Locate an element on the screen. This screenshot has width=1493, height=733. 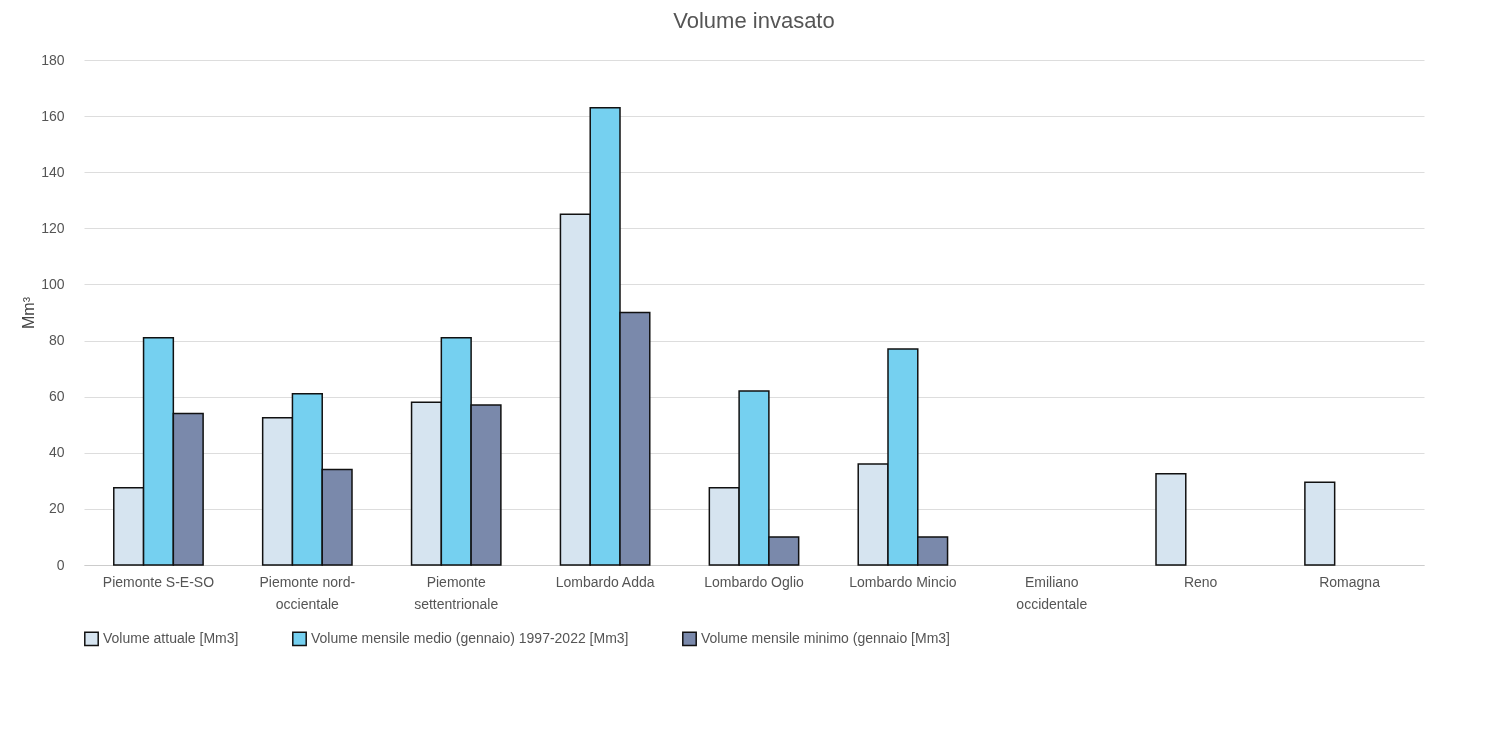
x-tick-label: Piemonte settentrionale is located at coordinates (456, 592).